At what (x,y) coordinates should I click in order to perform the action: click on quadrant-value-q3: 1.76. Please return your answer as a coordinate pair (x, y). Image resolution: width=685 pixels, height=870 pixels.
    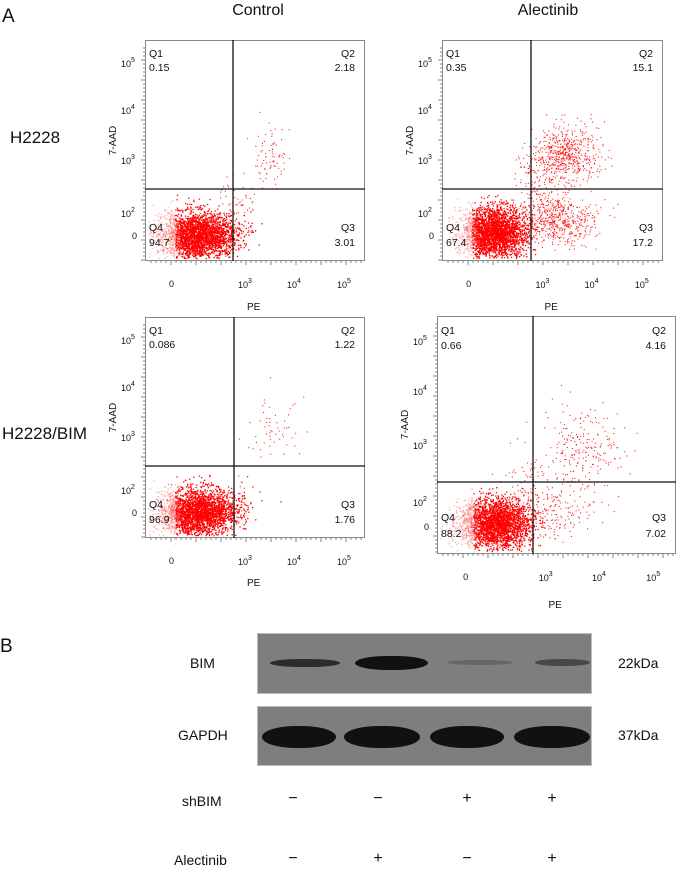
    Looking at the image, I should click on (344, 520).